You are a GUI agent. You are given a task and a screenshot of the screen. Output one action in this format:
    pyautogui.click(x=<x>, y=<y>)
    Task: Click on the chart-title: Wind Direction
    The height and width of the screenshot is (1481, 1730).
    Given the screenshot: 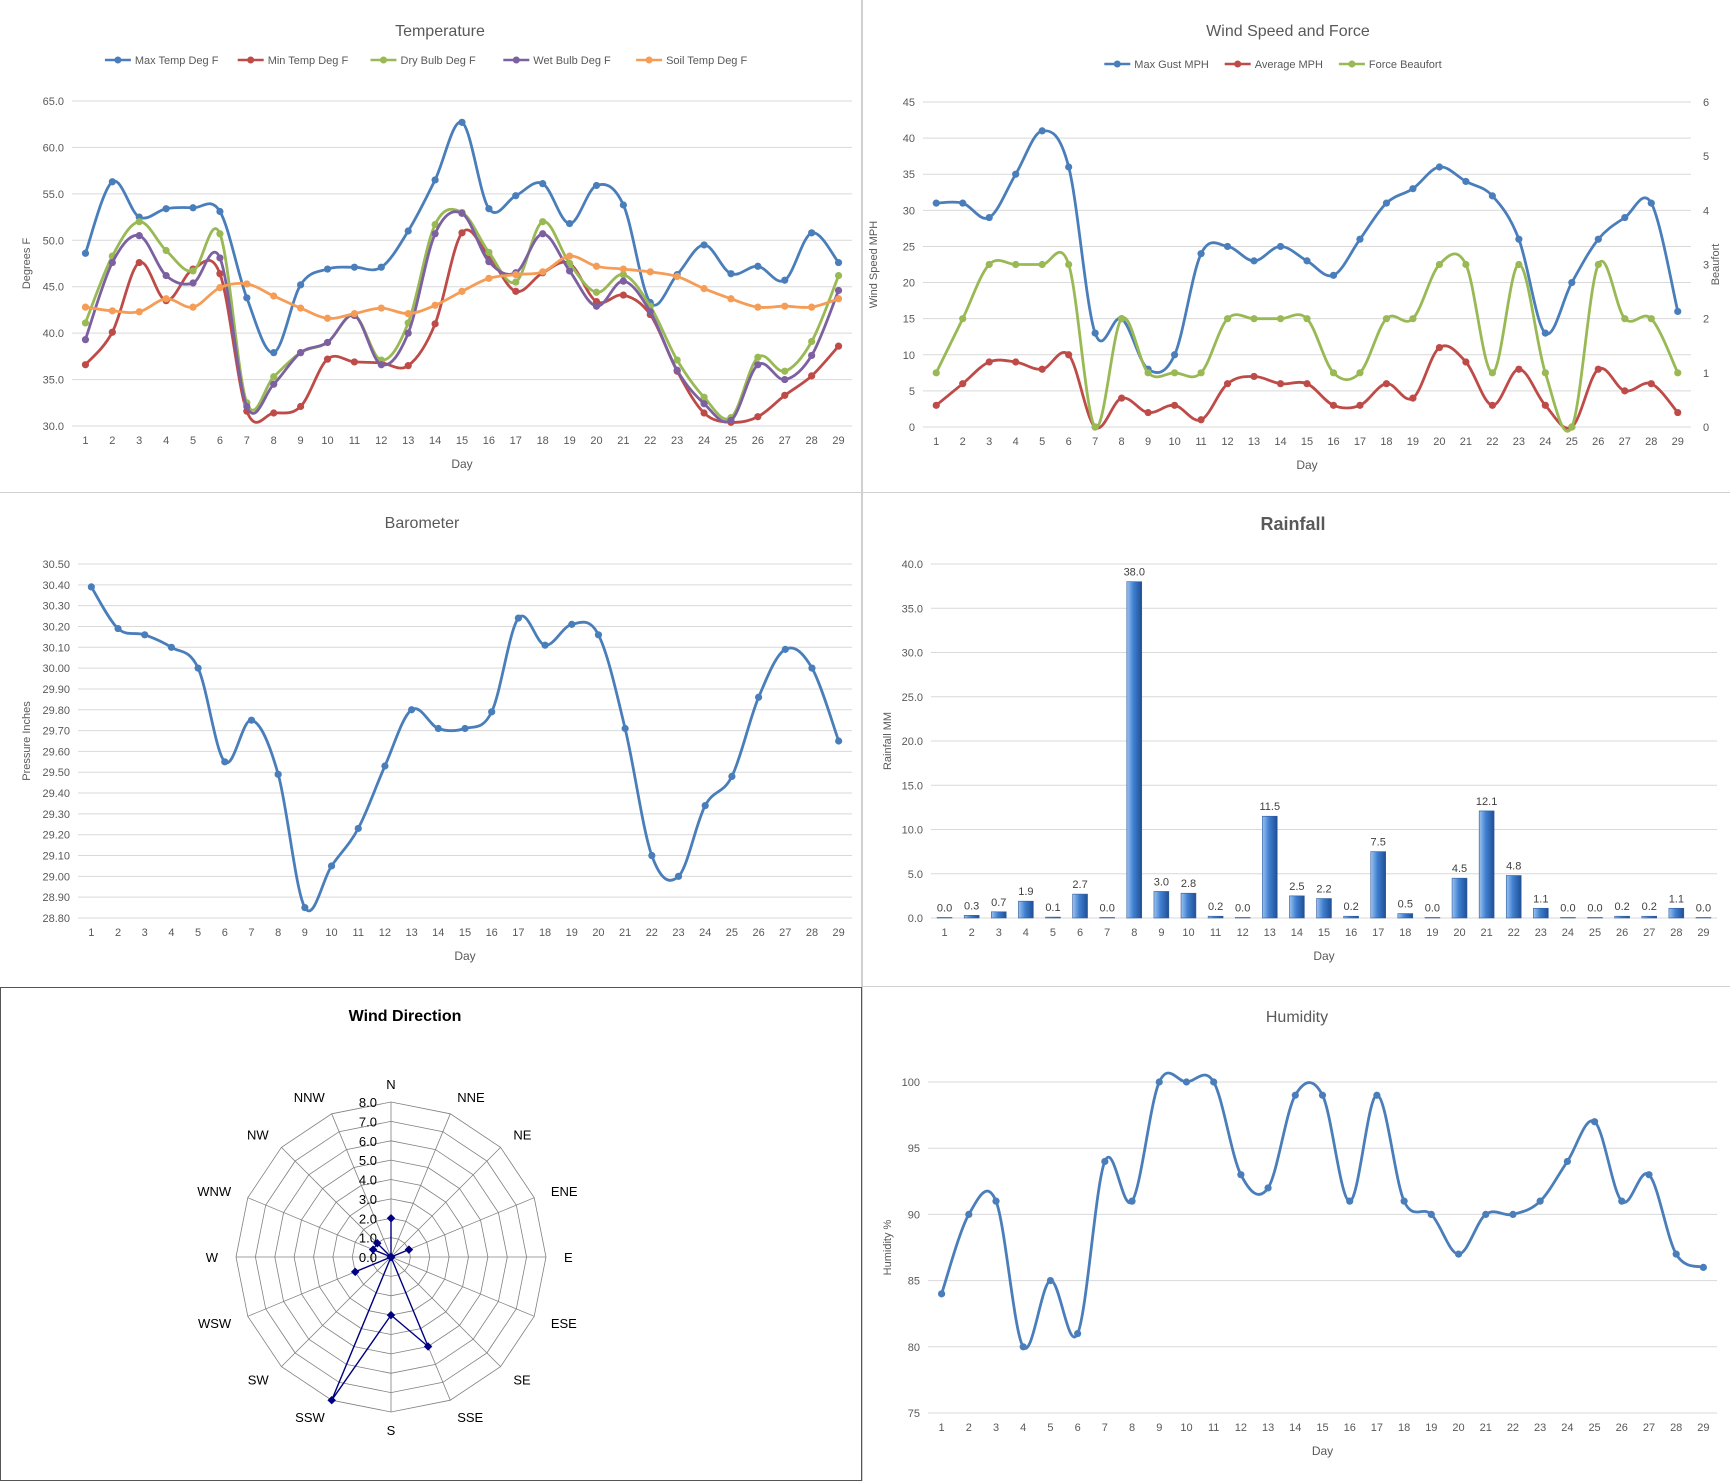 What is the action you would take?
    pyautogui.click(x=405, y=1016)
    